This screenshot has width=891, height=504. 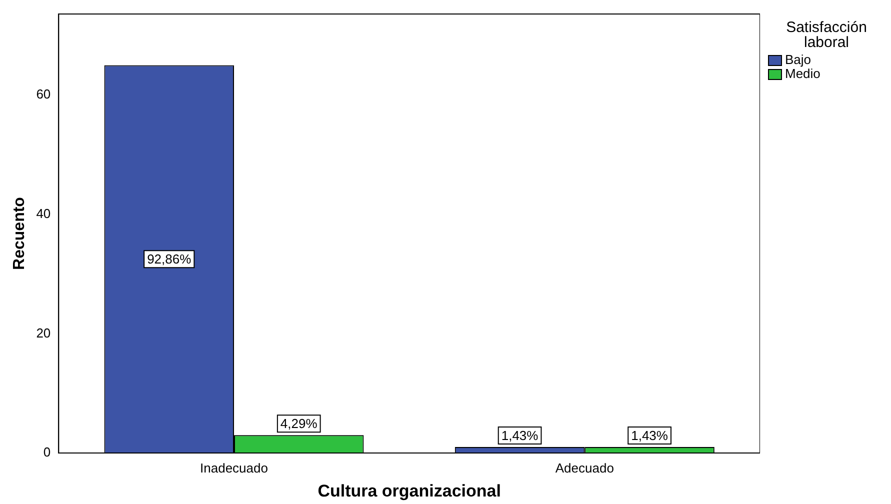 What do you see at coordinates (802, 73) in the screenshot?
I see `legend-label: Medio` at bounding box center [802, 73].